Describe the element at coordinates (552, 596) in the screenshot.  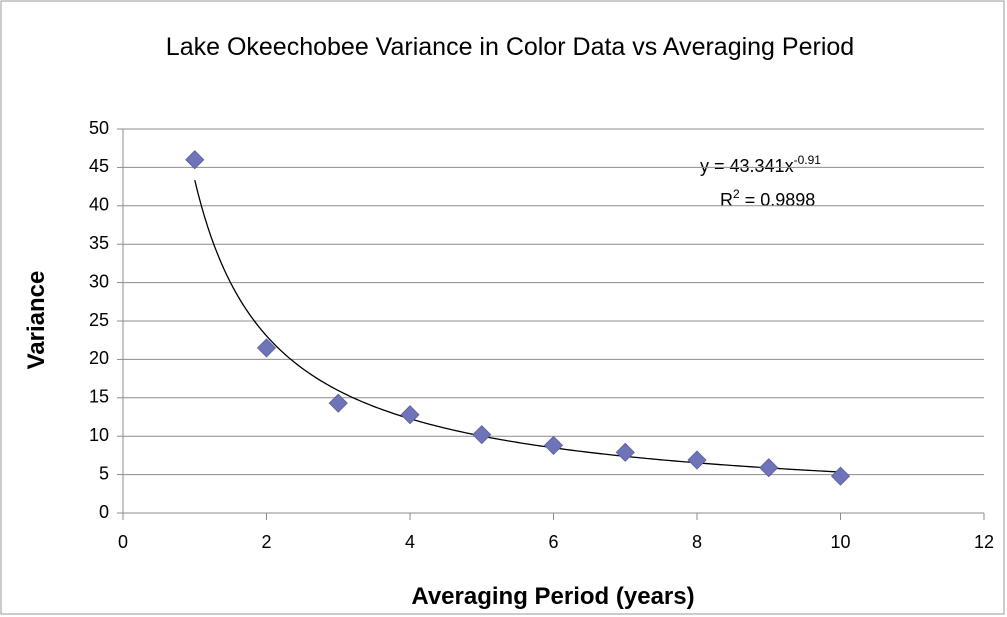
I see `x-axis-label: Averaging Period (years)` at that location.